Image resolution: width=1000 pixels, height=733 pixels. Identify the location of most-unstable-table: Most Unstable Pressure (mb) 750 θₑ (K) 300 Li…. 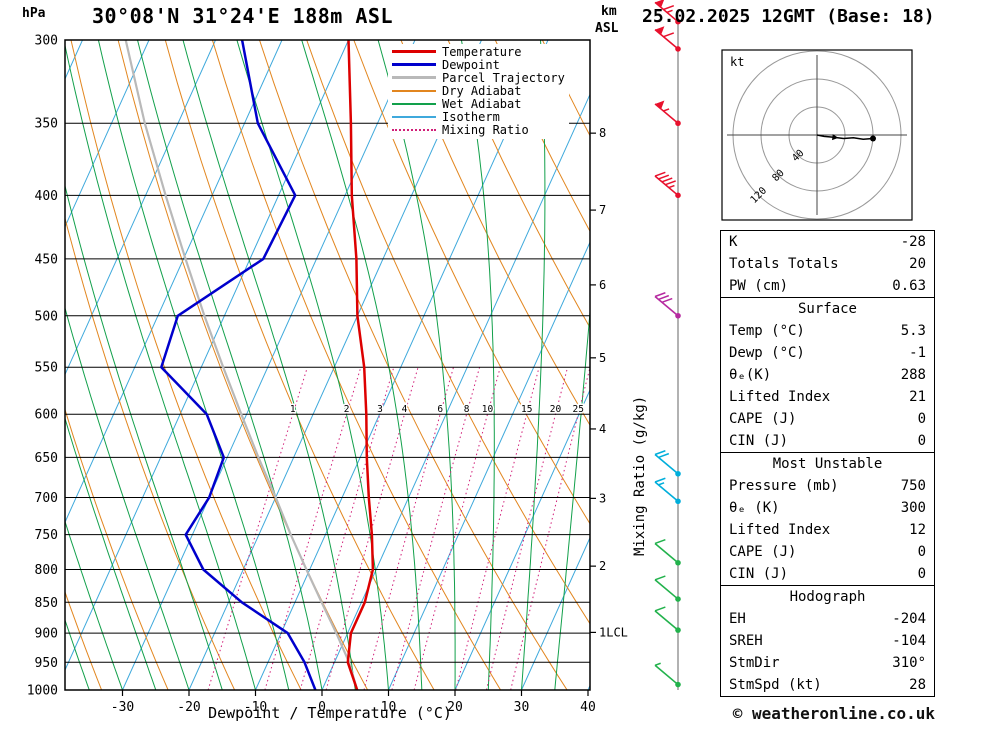
(827, 519).